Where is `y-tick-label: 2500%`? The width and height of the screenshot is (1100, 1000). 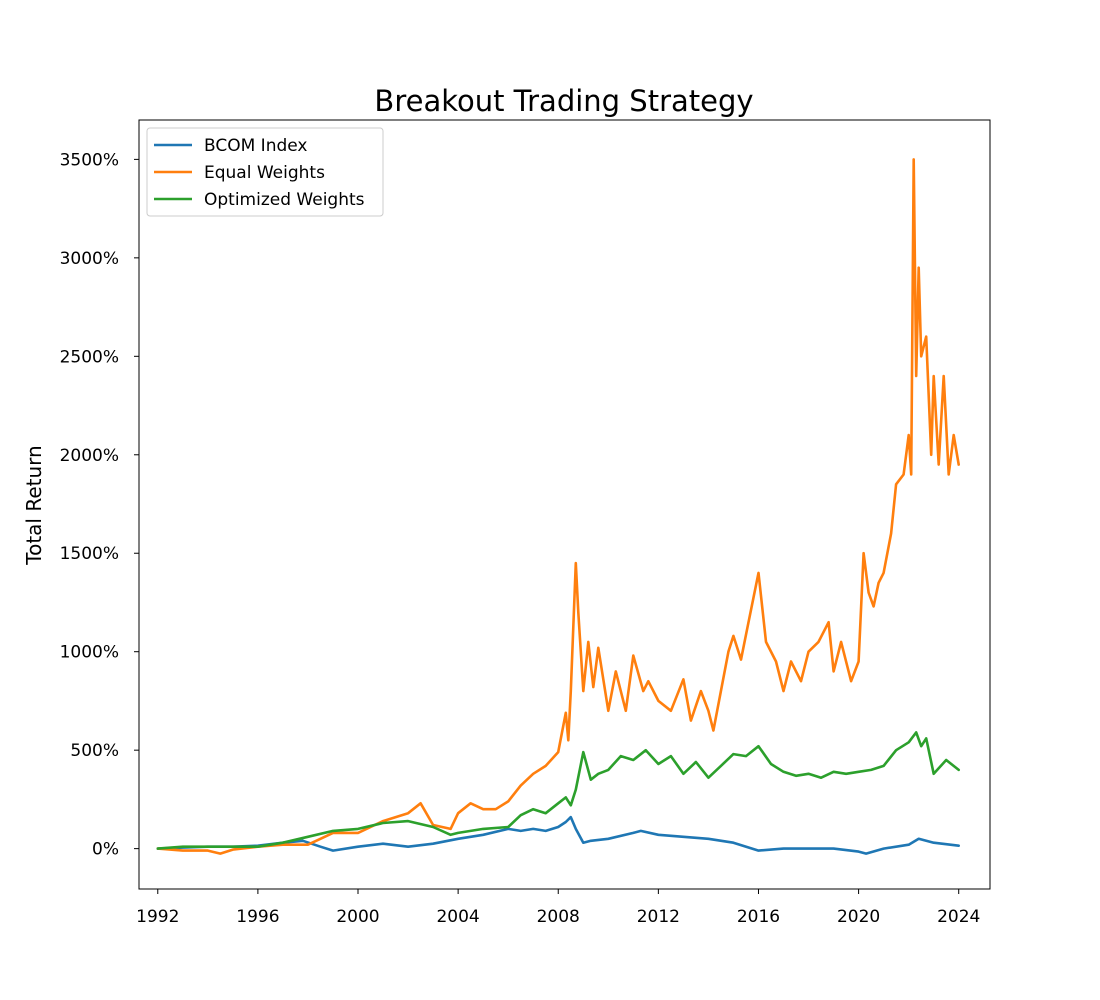 y-tick-label: 2500% is located at coordinates (89, 357).